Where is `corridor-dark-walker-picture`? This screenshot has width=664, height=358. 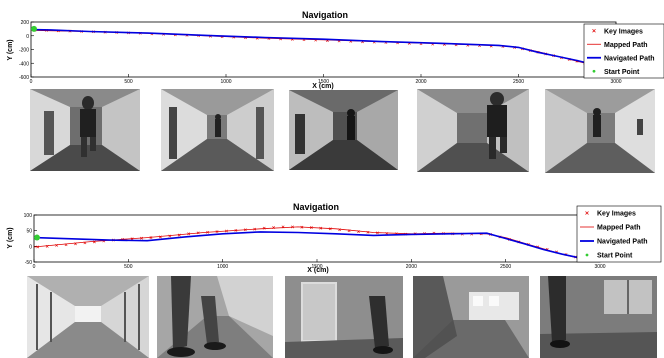
corridor-dark-walker-picture is located at coordinates (343, 130).